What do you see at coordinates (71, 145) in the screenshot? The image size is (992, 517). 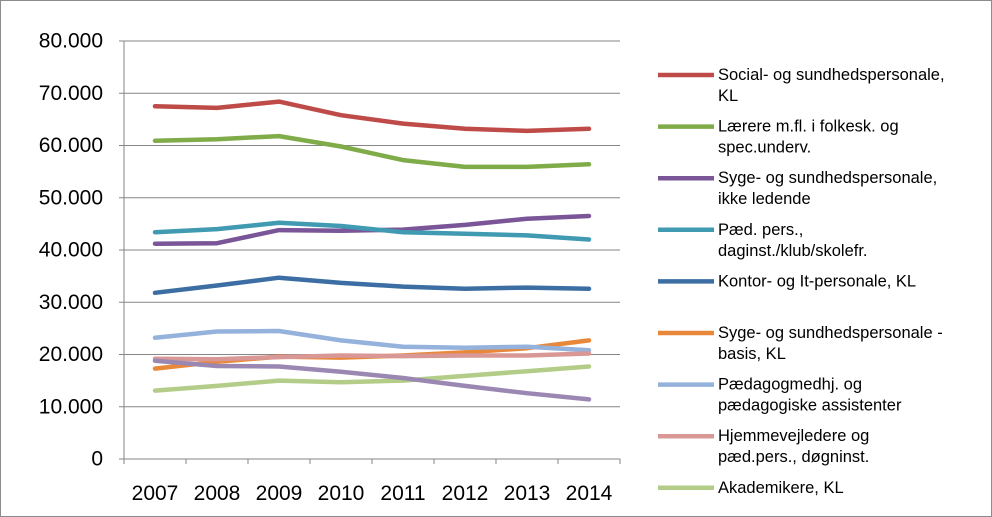 I see `y-tick-label: 60.000` at bounding box center [71, 145].